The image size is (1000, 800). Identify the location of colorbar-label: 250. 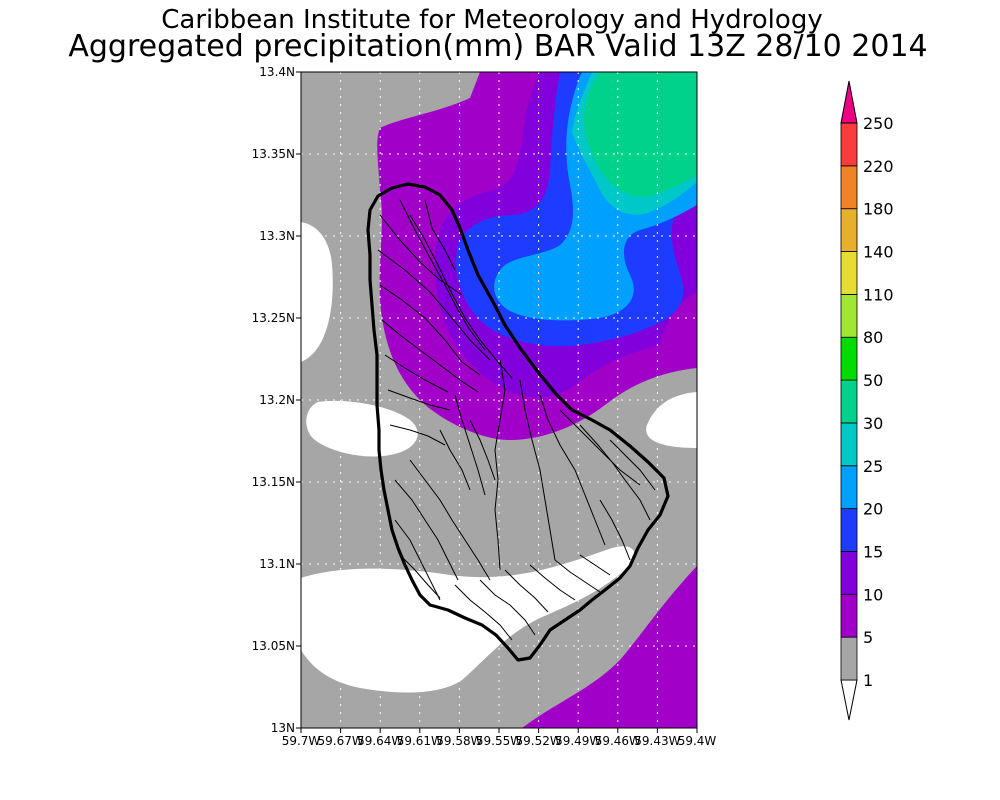
(878, 123).